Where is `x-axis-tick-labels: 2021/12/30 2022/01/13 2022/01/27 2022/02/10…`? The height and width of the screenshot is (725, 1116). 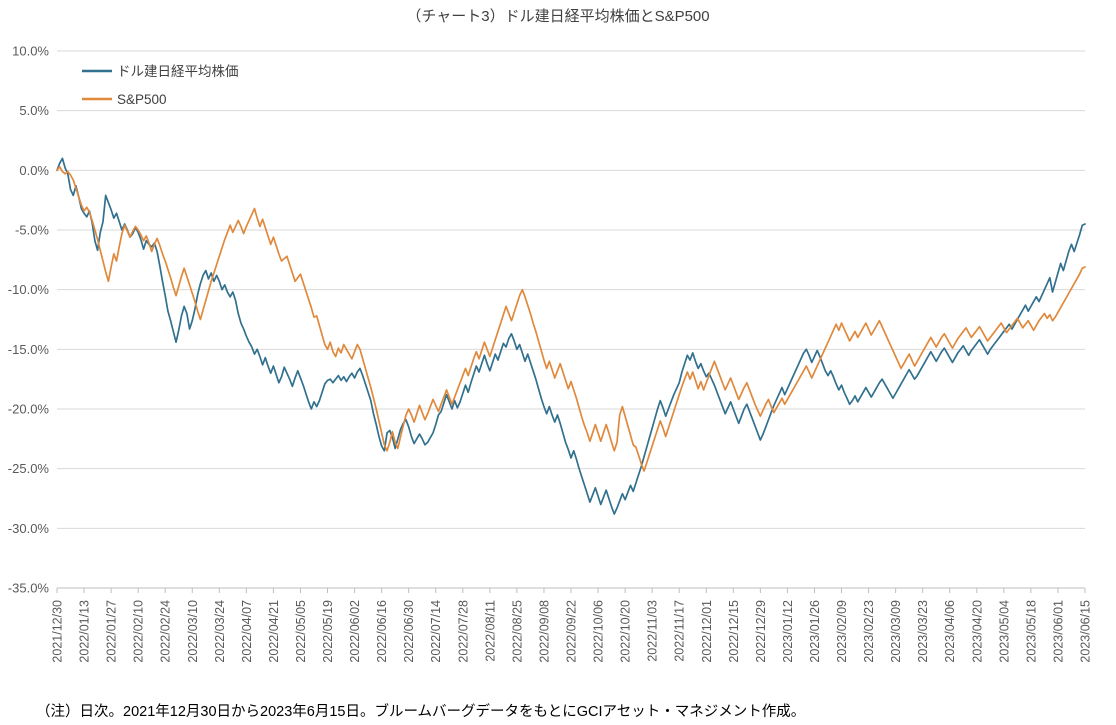 x-axis-tick-labels: 2021/12/30 2022/01/13 2022/01/27 2022/02/10… is located at coordinates (572, 631).